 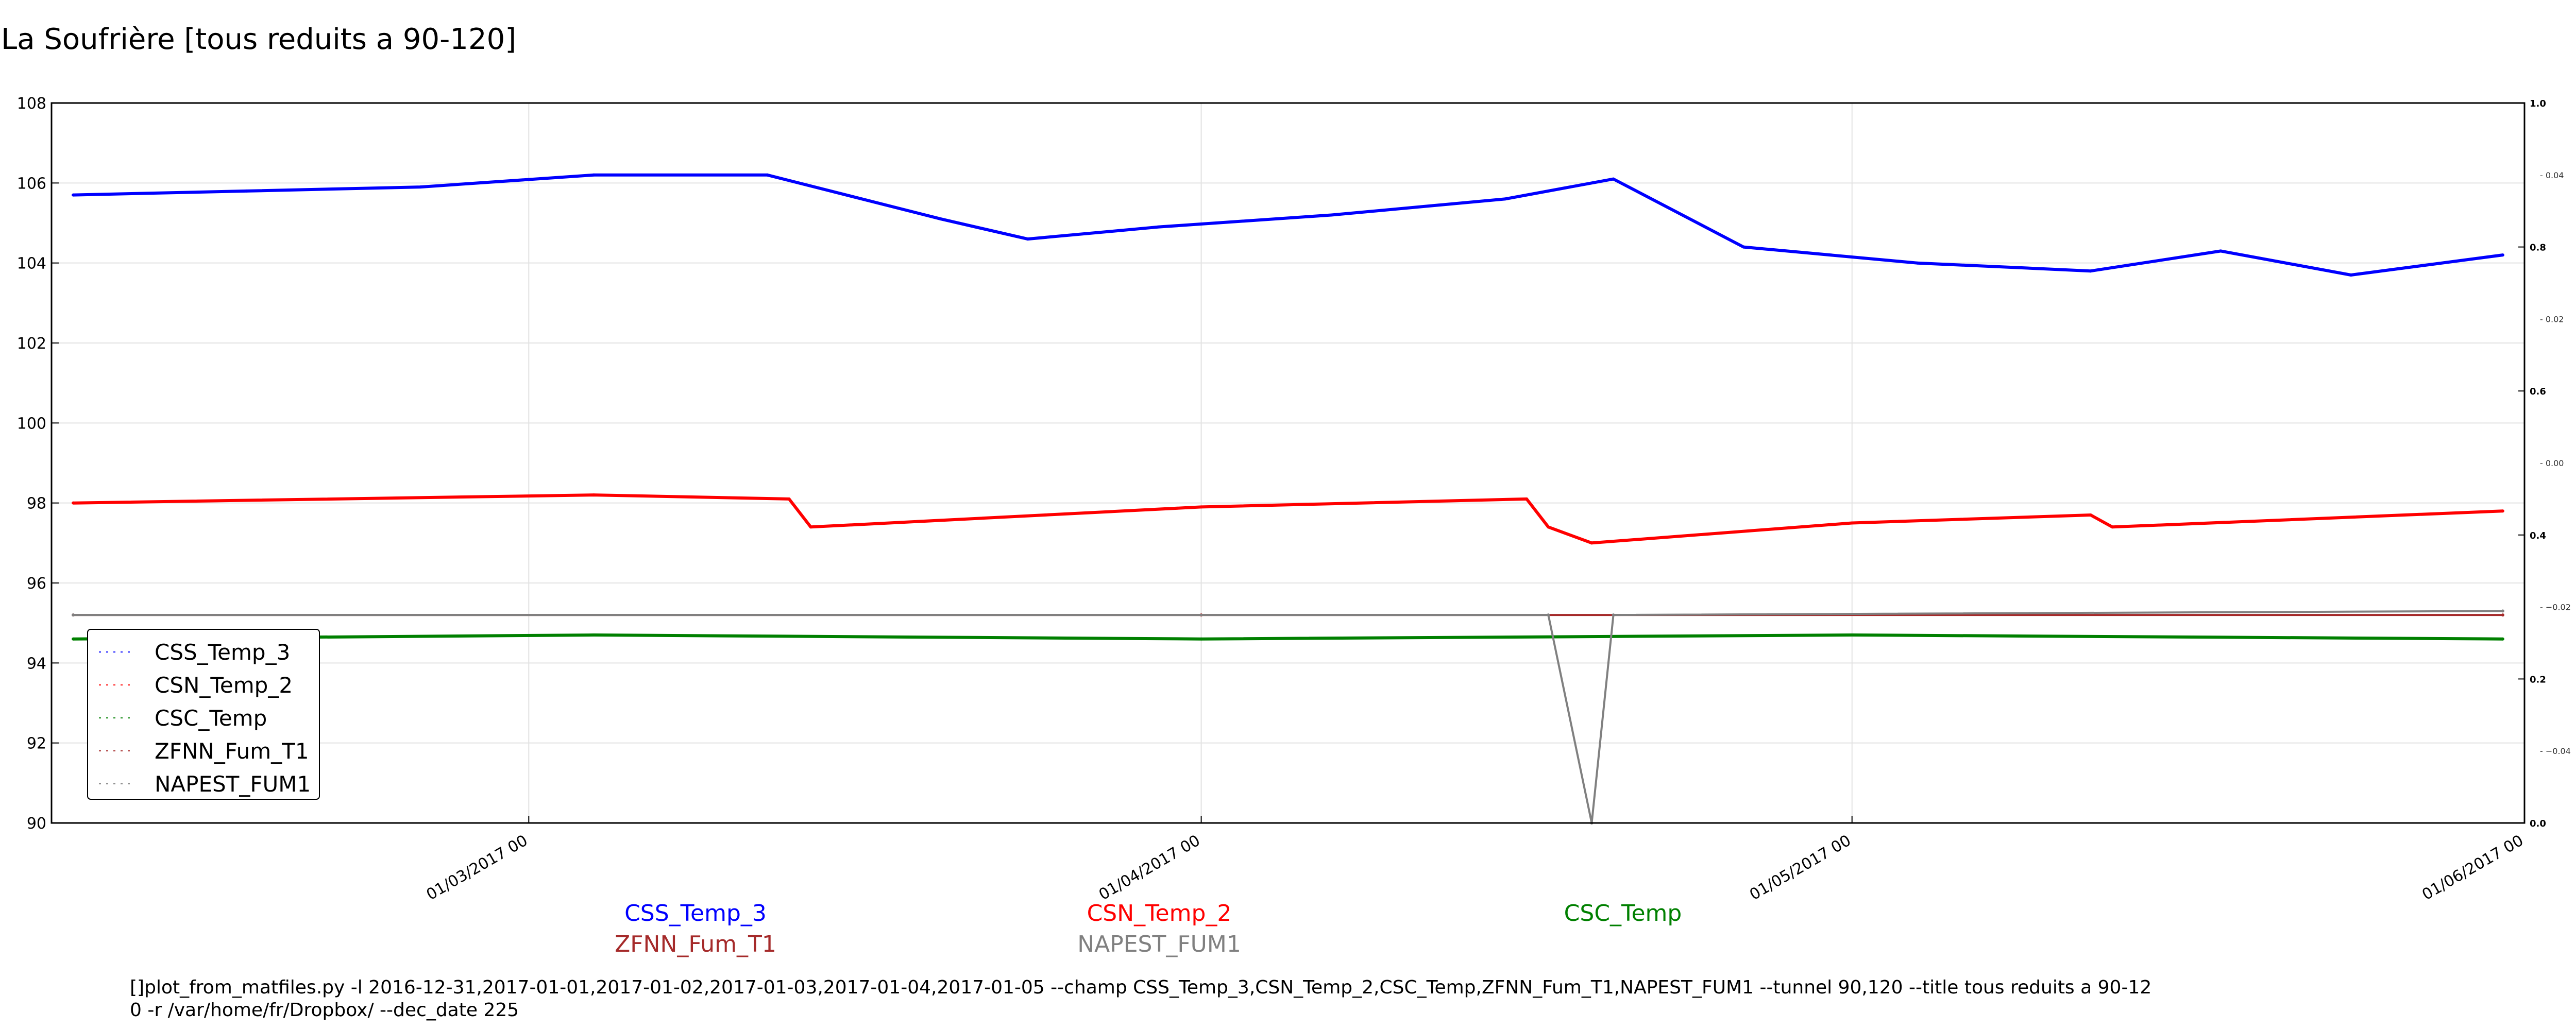 I want to click on right-tick-label: 0.2, so click(x=2538, y=679).